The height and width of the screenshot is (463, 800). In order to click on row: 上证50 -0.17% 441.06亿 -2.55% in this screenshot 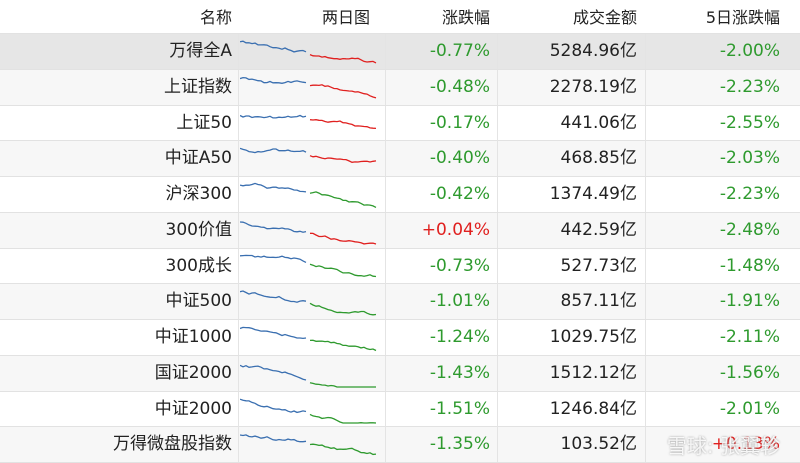, I will do `click(400, 123)`.